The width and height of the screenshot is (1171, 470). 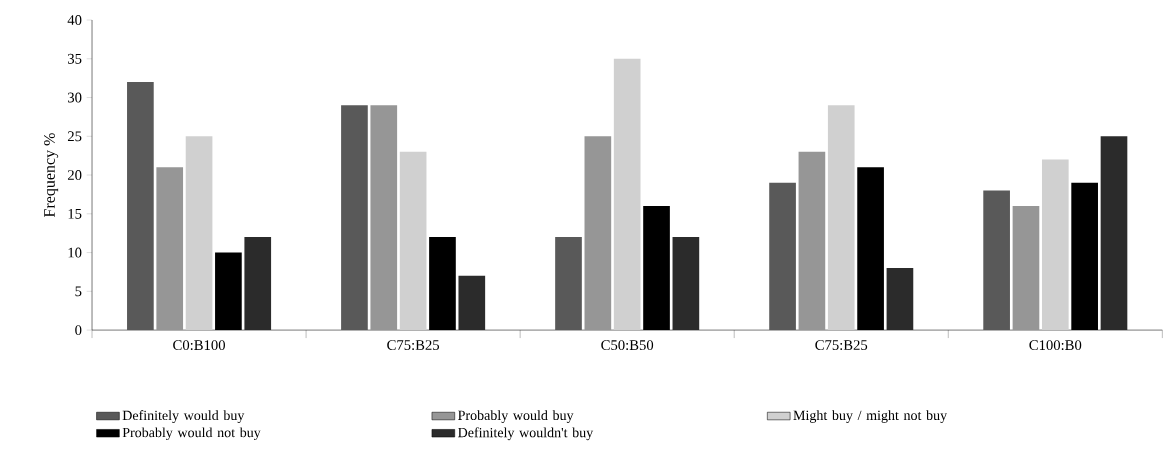 I want to click on legend-label: Definitely wouldn't buy, so click(x=526, y=434).